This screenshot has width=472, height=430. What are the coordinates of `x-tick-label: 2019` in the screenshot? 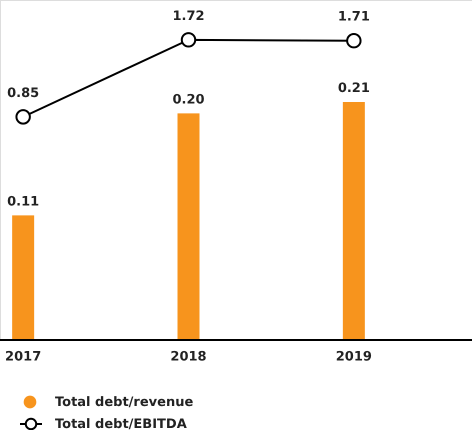 It's located at (354, 357).